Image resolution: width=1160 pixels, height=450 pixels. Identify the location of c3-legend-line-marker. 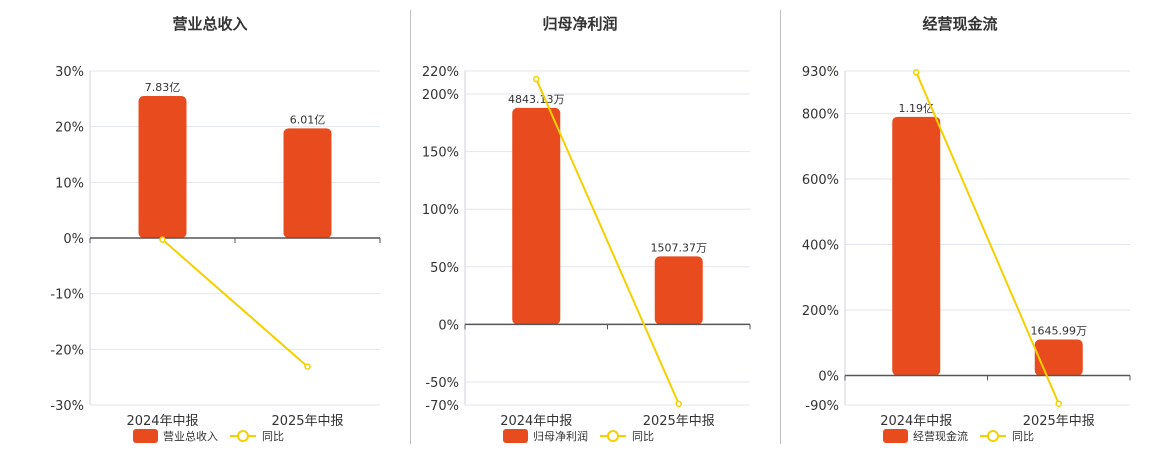
(993, 436).